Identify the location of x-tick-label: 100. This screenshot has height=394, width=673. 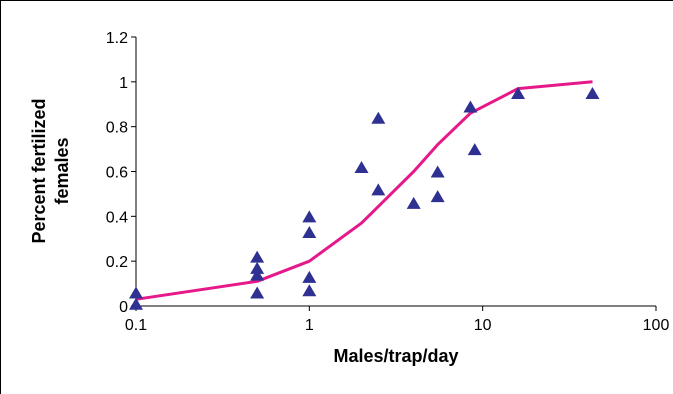
(656, 325).